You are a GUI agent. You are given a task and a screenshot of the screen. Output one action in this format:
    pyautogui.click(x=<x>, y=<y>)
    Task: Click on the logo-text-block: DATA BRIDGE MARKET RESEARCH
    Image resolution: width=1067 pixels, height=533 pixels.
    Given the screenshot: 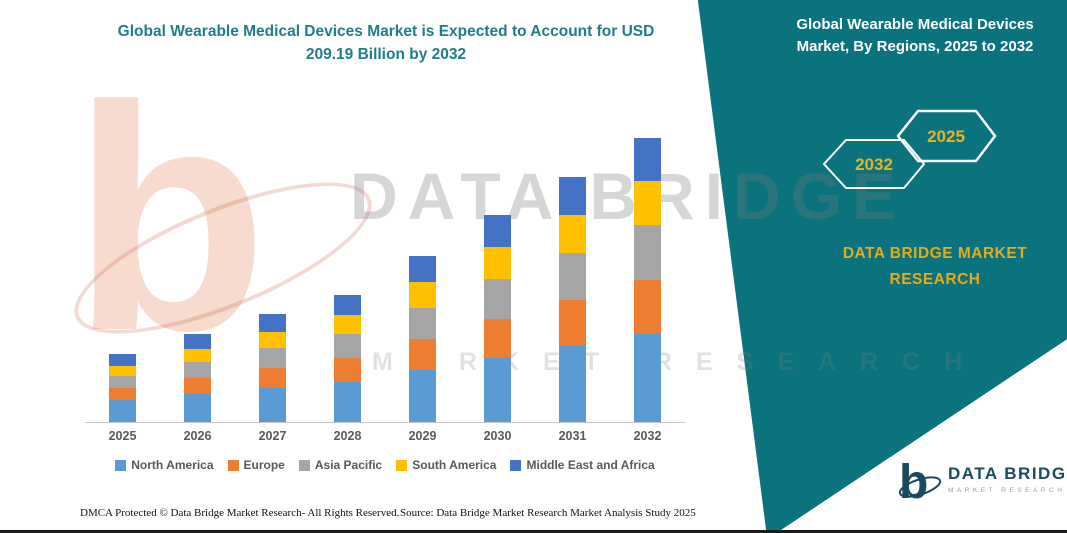 What is the action you would take?
    pyautogui.click(x=1007, y=479)
    